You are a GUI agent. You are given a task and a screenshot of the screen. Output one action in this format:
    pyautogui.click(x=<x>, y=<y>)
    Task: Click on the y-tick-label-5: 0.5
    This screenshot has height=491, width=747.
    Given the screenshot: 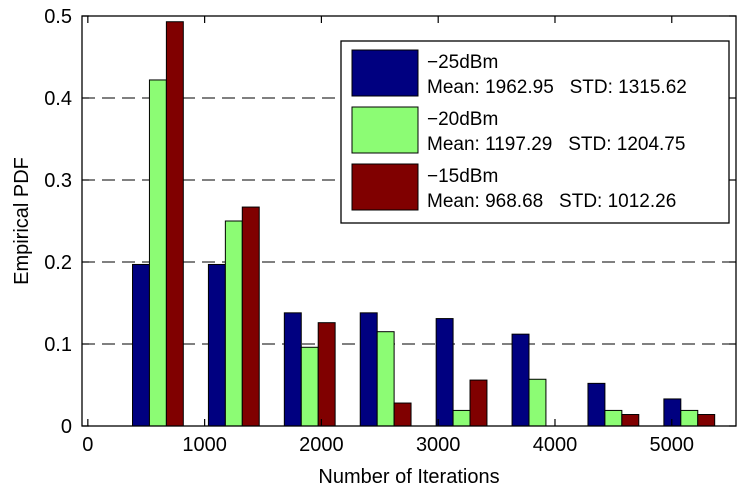 What is the action you would take?
    pyautogui.click(x=58, y=17)
    